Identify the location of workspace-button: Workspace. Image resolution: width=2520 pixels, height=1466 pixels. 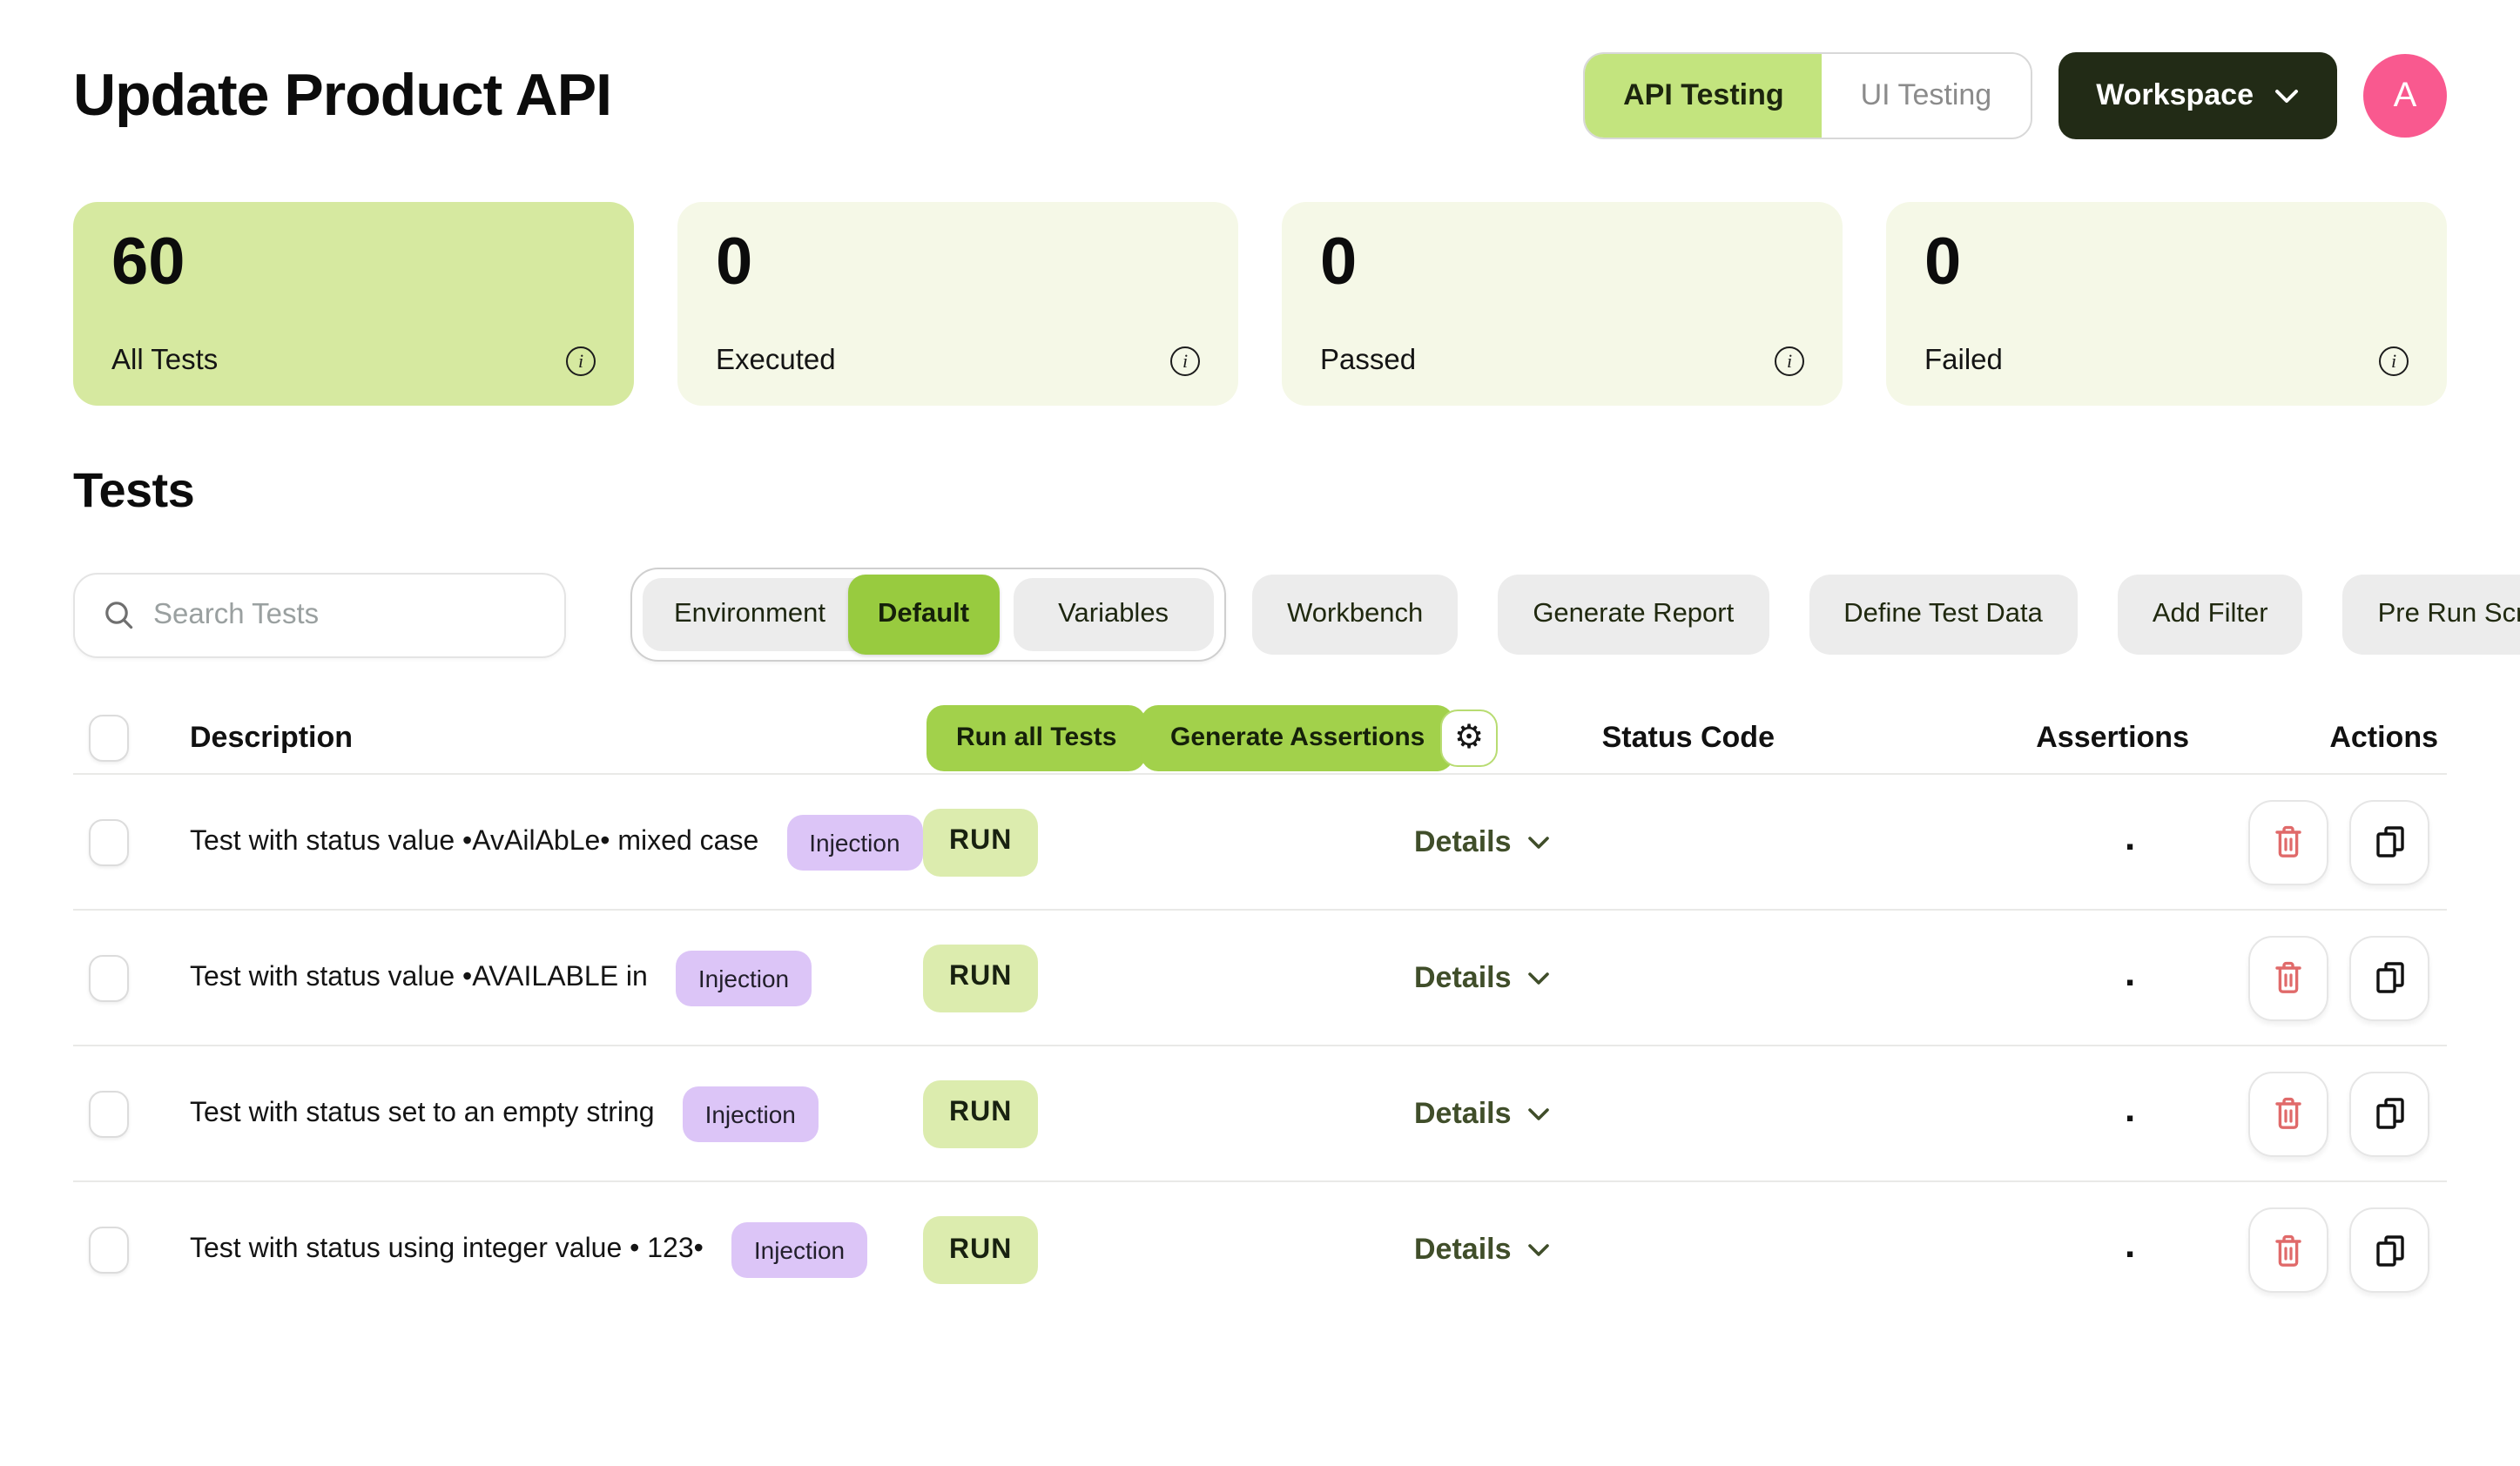
(2197, 95).